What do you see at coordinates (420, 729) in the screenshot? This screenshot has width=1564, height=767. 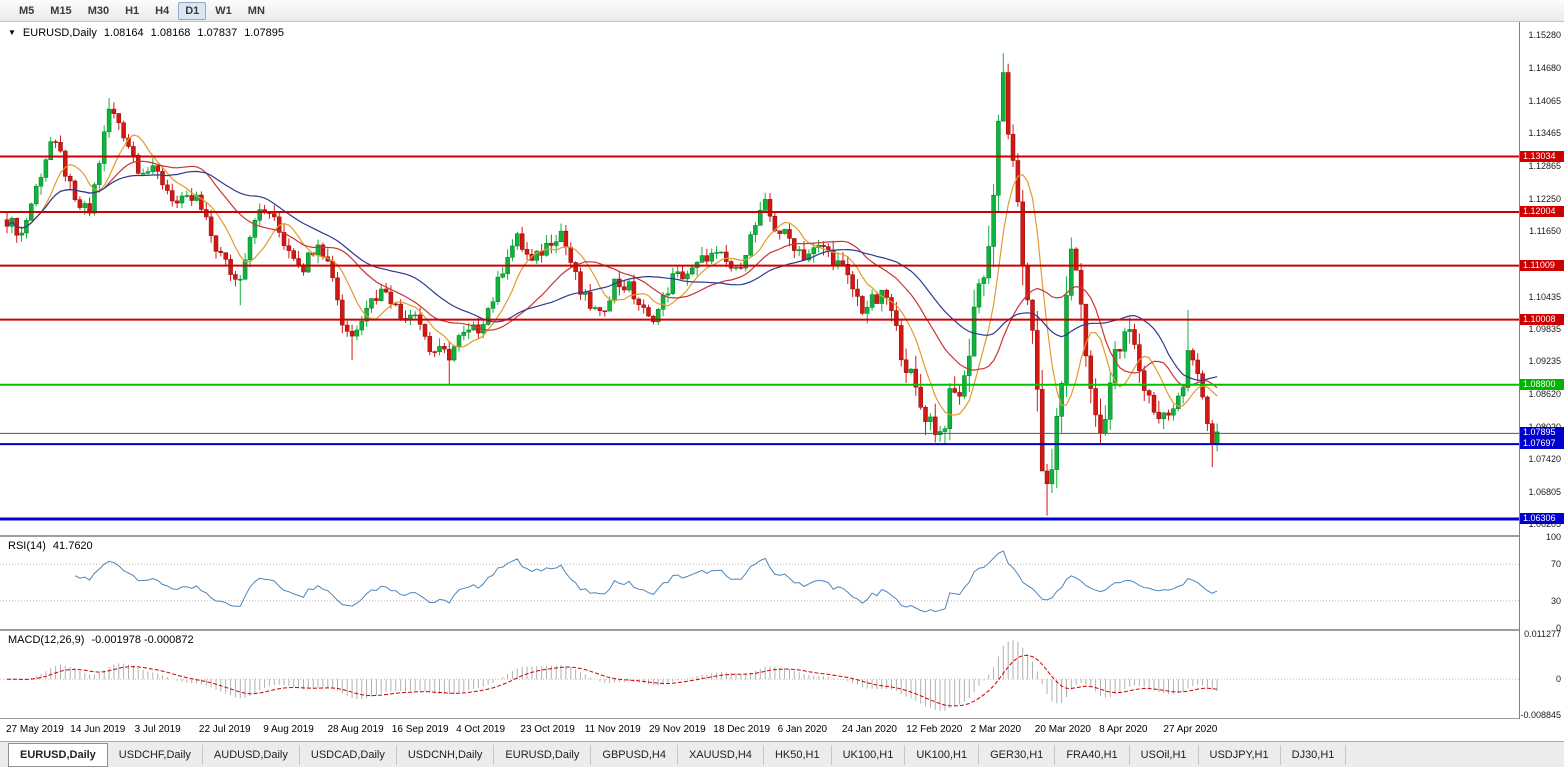 I see `time-axis-label: 16 Sep 2019` at bounding box center [420, 729].